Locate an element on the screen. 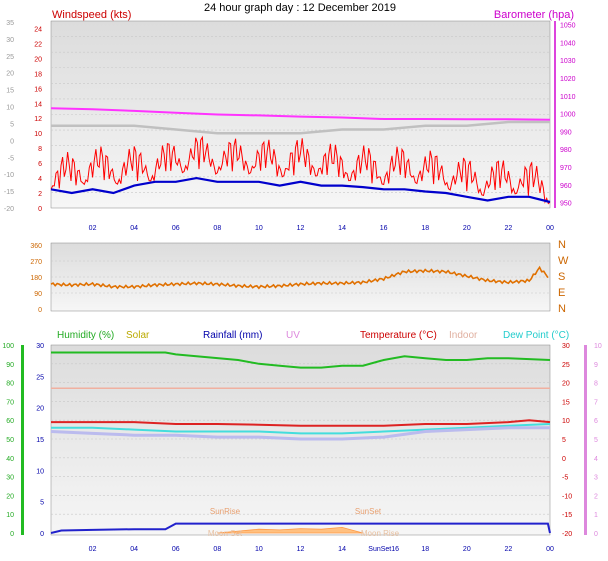  windspeed-tick-label: 0 is located at coordinates (40, 209).